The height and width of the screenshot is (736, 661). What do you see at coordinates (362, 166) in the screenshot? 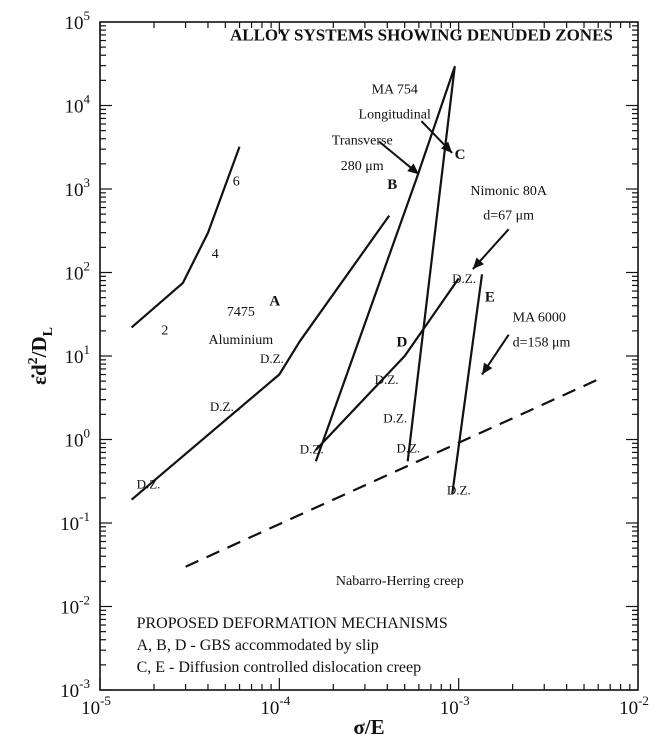
I see `label-lbl-280: 280 μm` at bounding box center [362, 166].